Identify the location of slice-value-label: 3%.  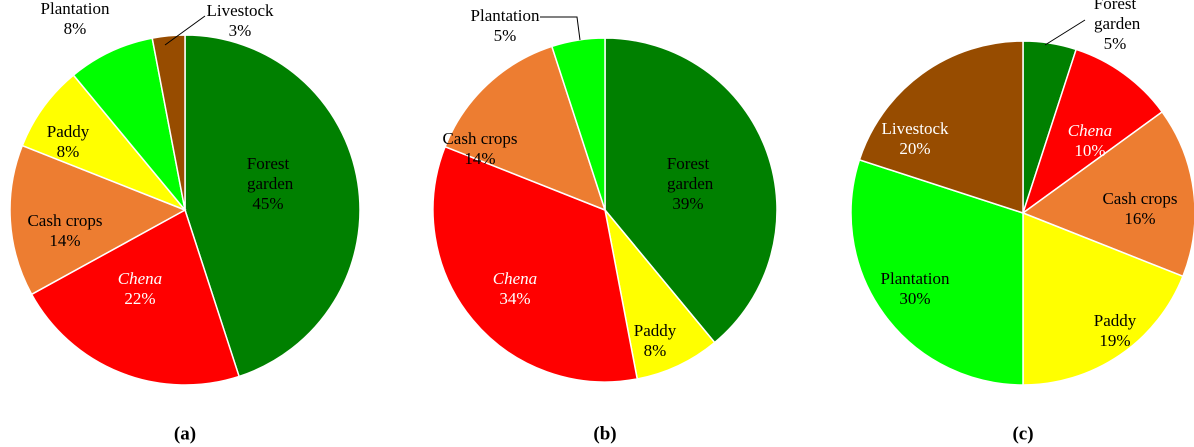
(240, 30).